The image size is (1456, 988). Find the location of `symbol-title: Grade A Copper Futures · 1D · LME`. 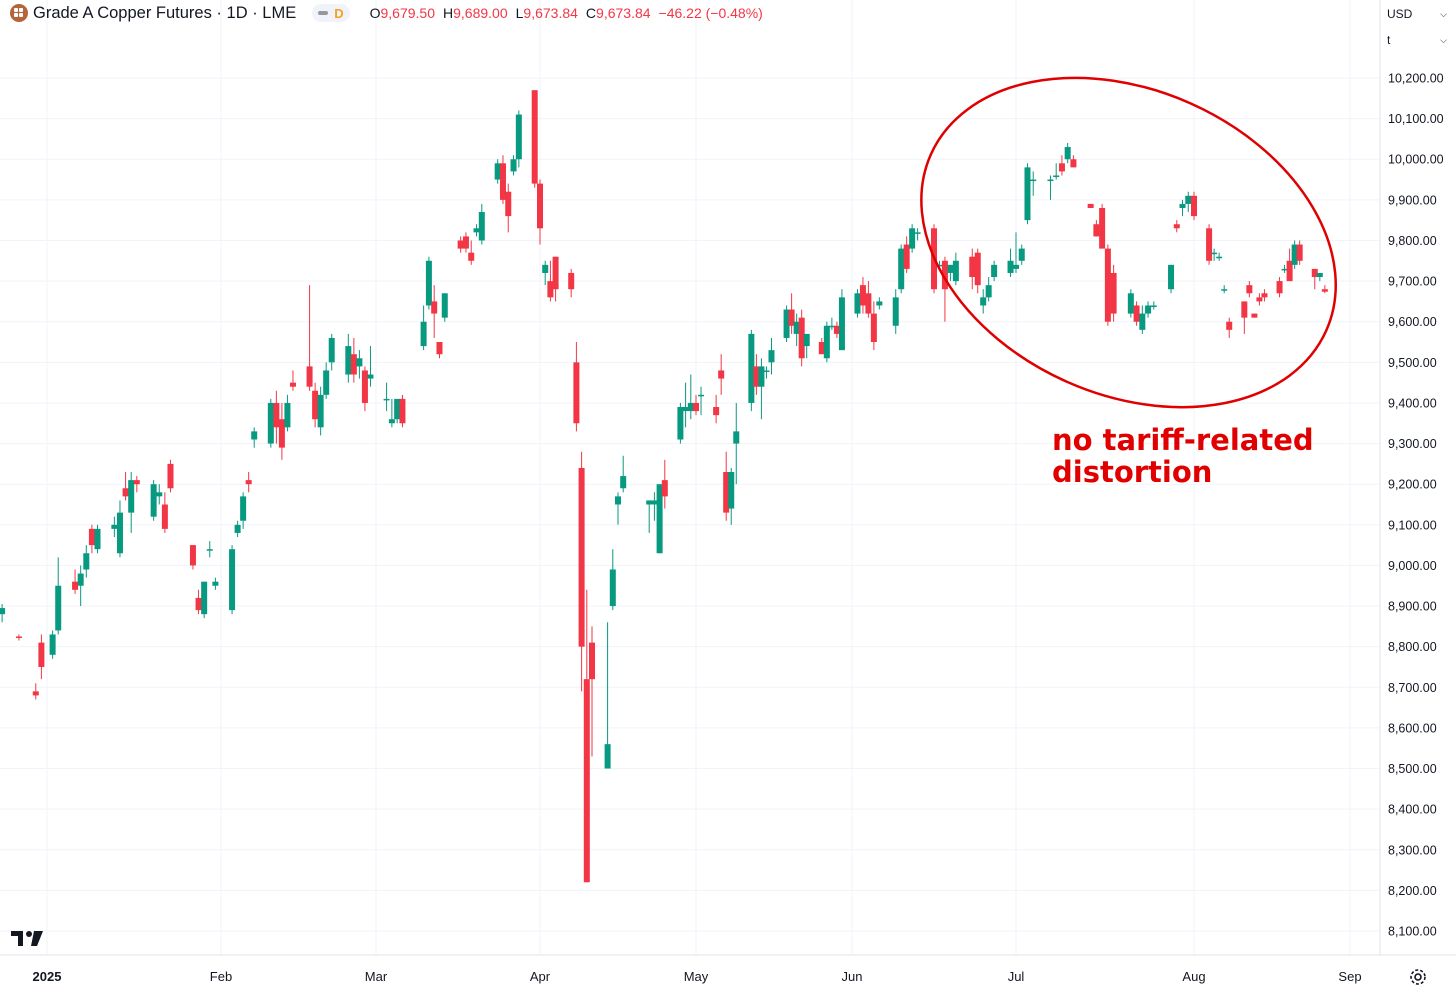

symbol-title: Grade A Copper Futures · 1D · LME is located at coordinates (165, 12).